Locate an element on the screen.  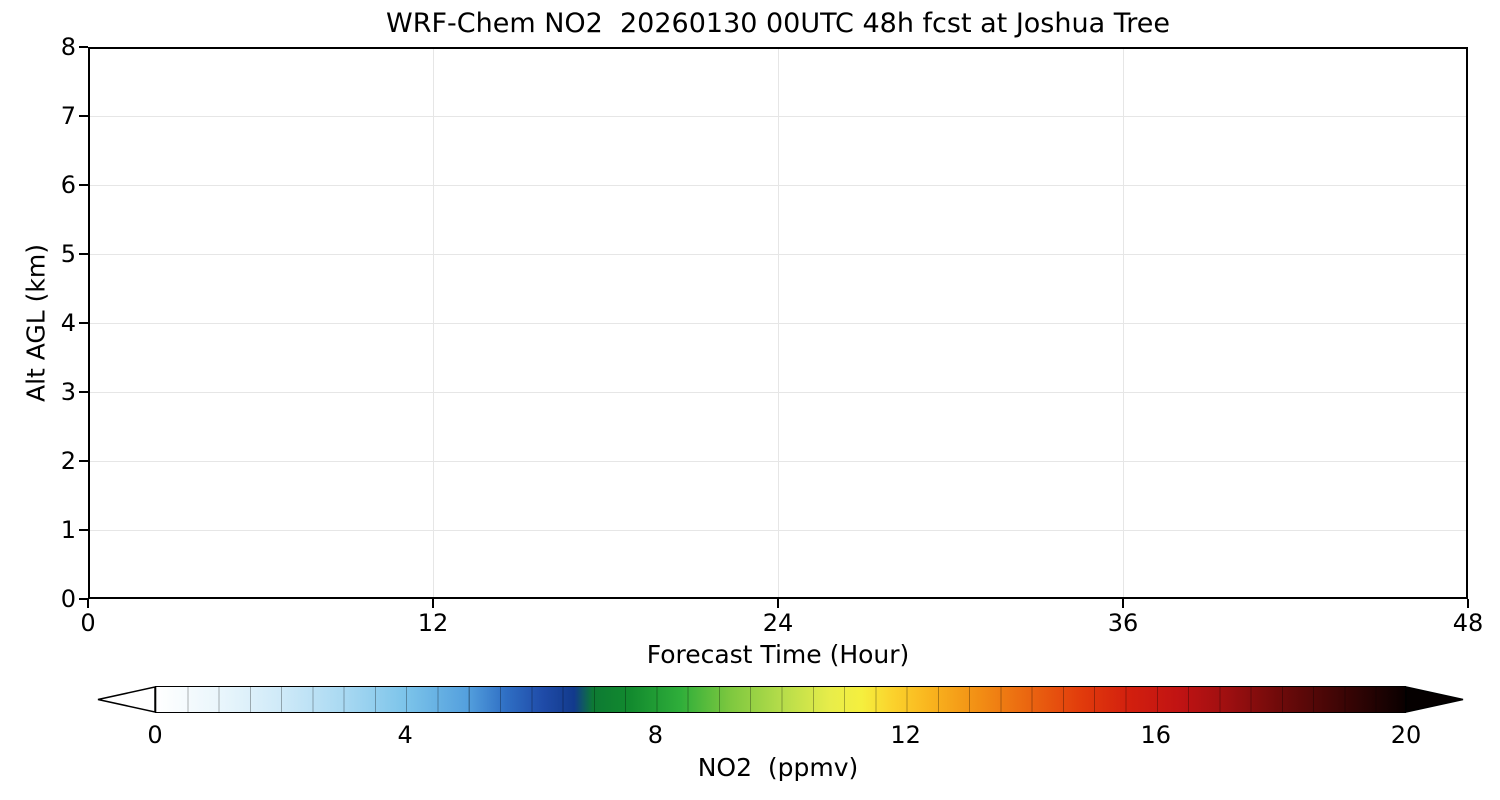
colorbar-tick-label: 8 is located at coordinates (655, 735).